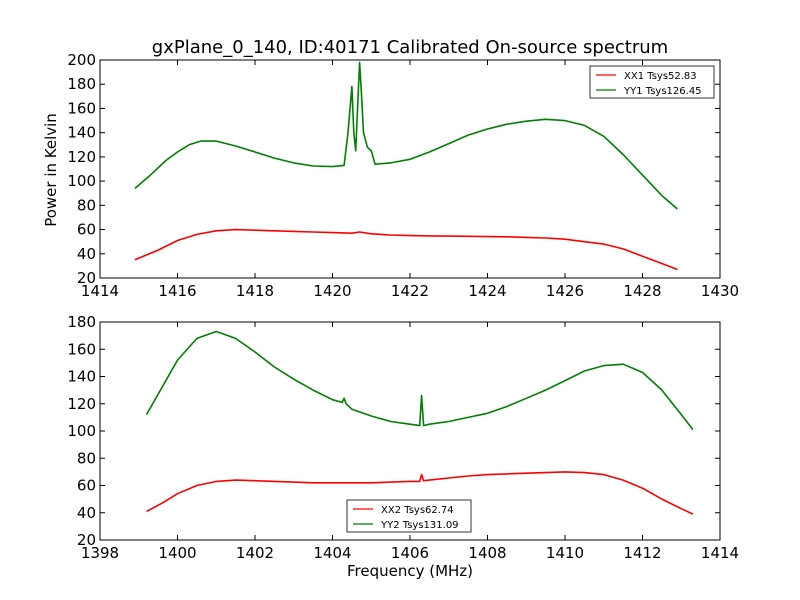  What do you see at coordinates (487, 291) in the screenshot?
I see `x-tick-label: 1424` at bounding box center [487, 291].